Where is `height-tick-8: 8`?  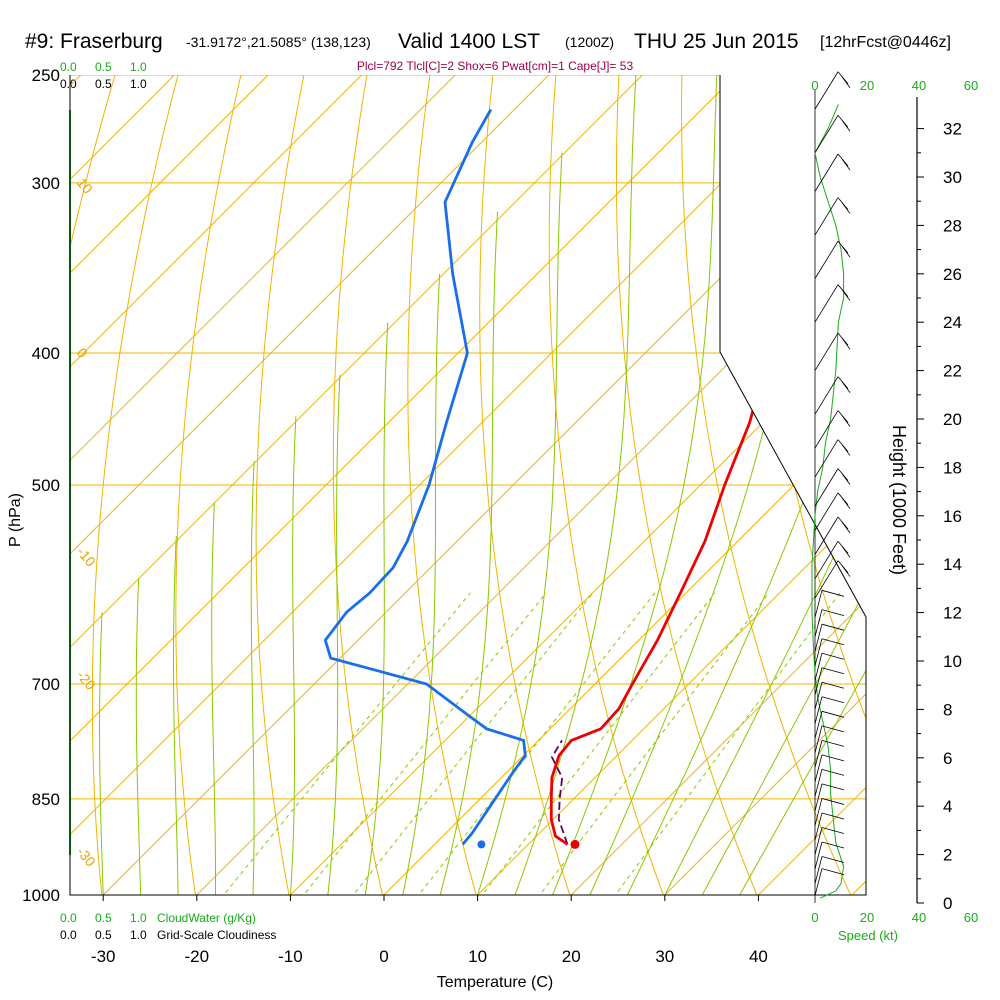 height-tick-8: 8 is located at coordinates (947, 709).